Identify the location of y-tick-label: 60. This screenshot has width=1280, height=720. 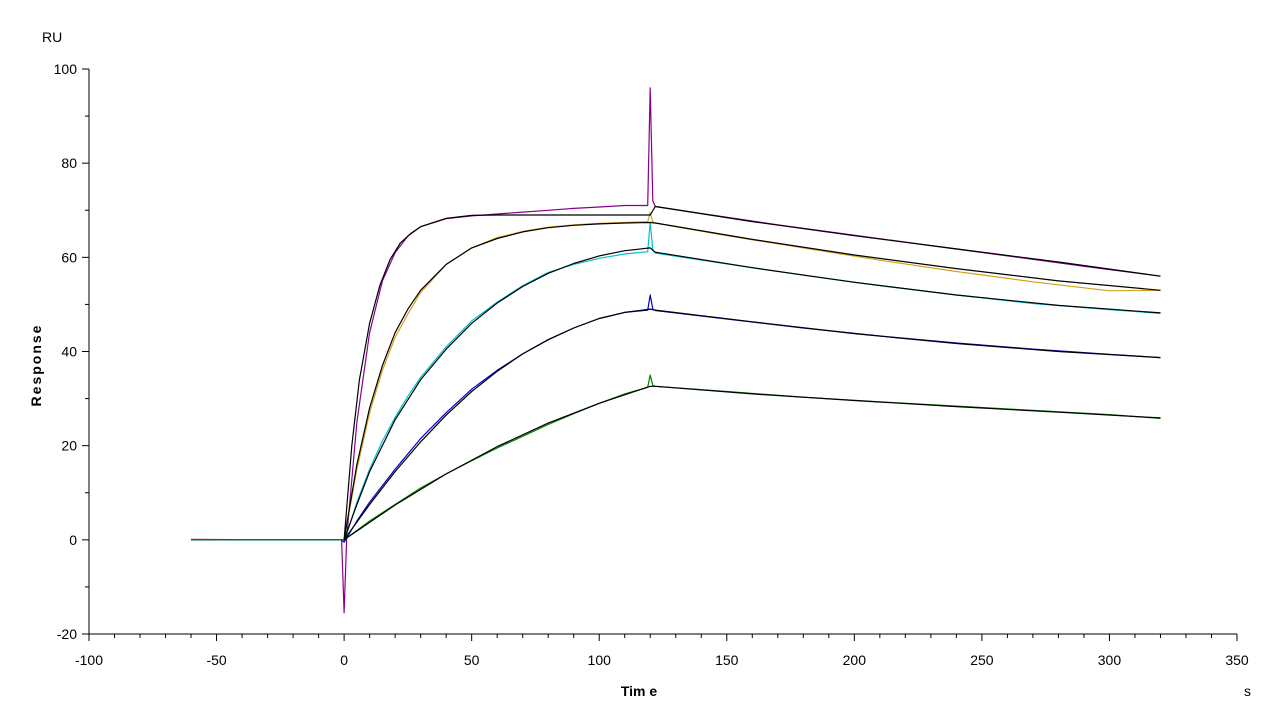
(69, 257).